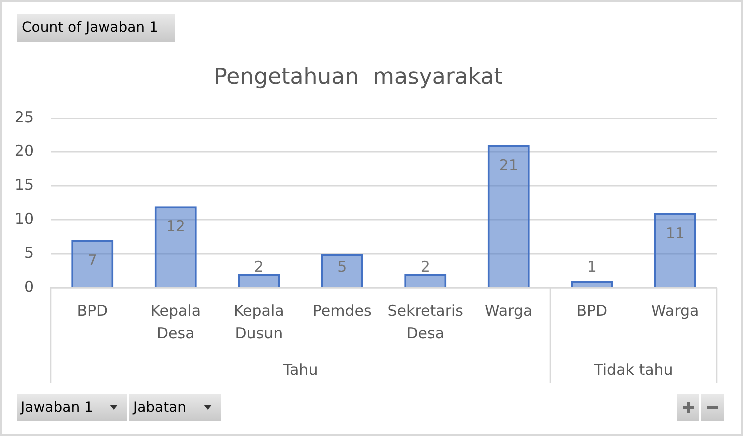  What do you see at coordinates (93, 260) in the screenshot?
I see `data-label: 7` at bounding box center [93, 260].